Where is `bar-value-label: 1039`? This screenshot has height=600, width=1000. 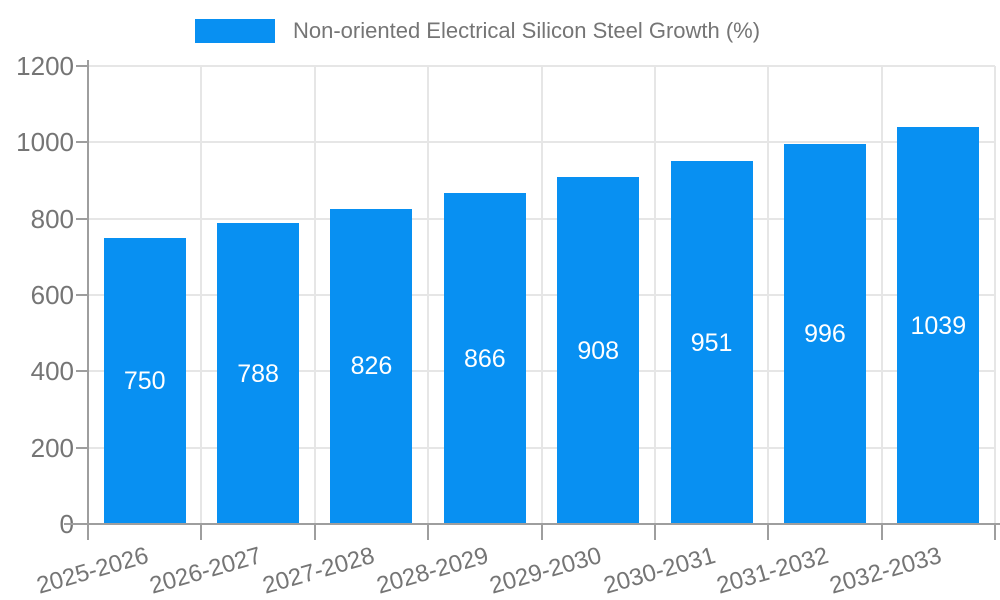 bar-value-label: 1039 is located at coordinates (938, 325).